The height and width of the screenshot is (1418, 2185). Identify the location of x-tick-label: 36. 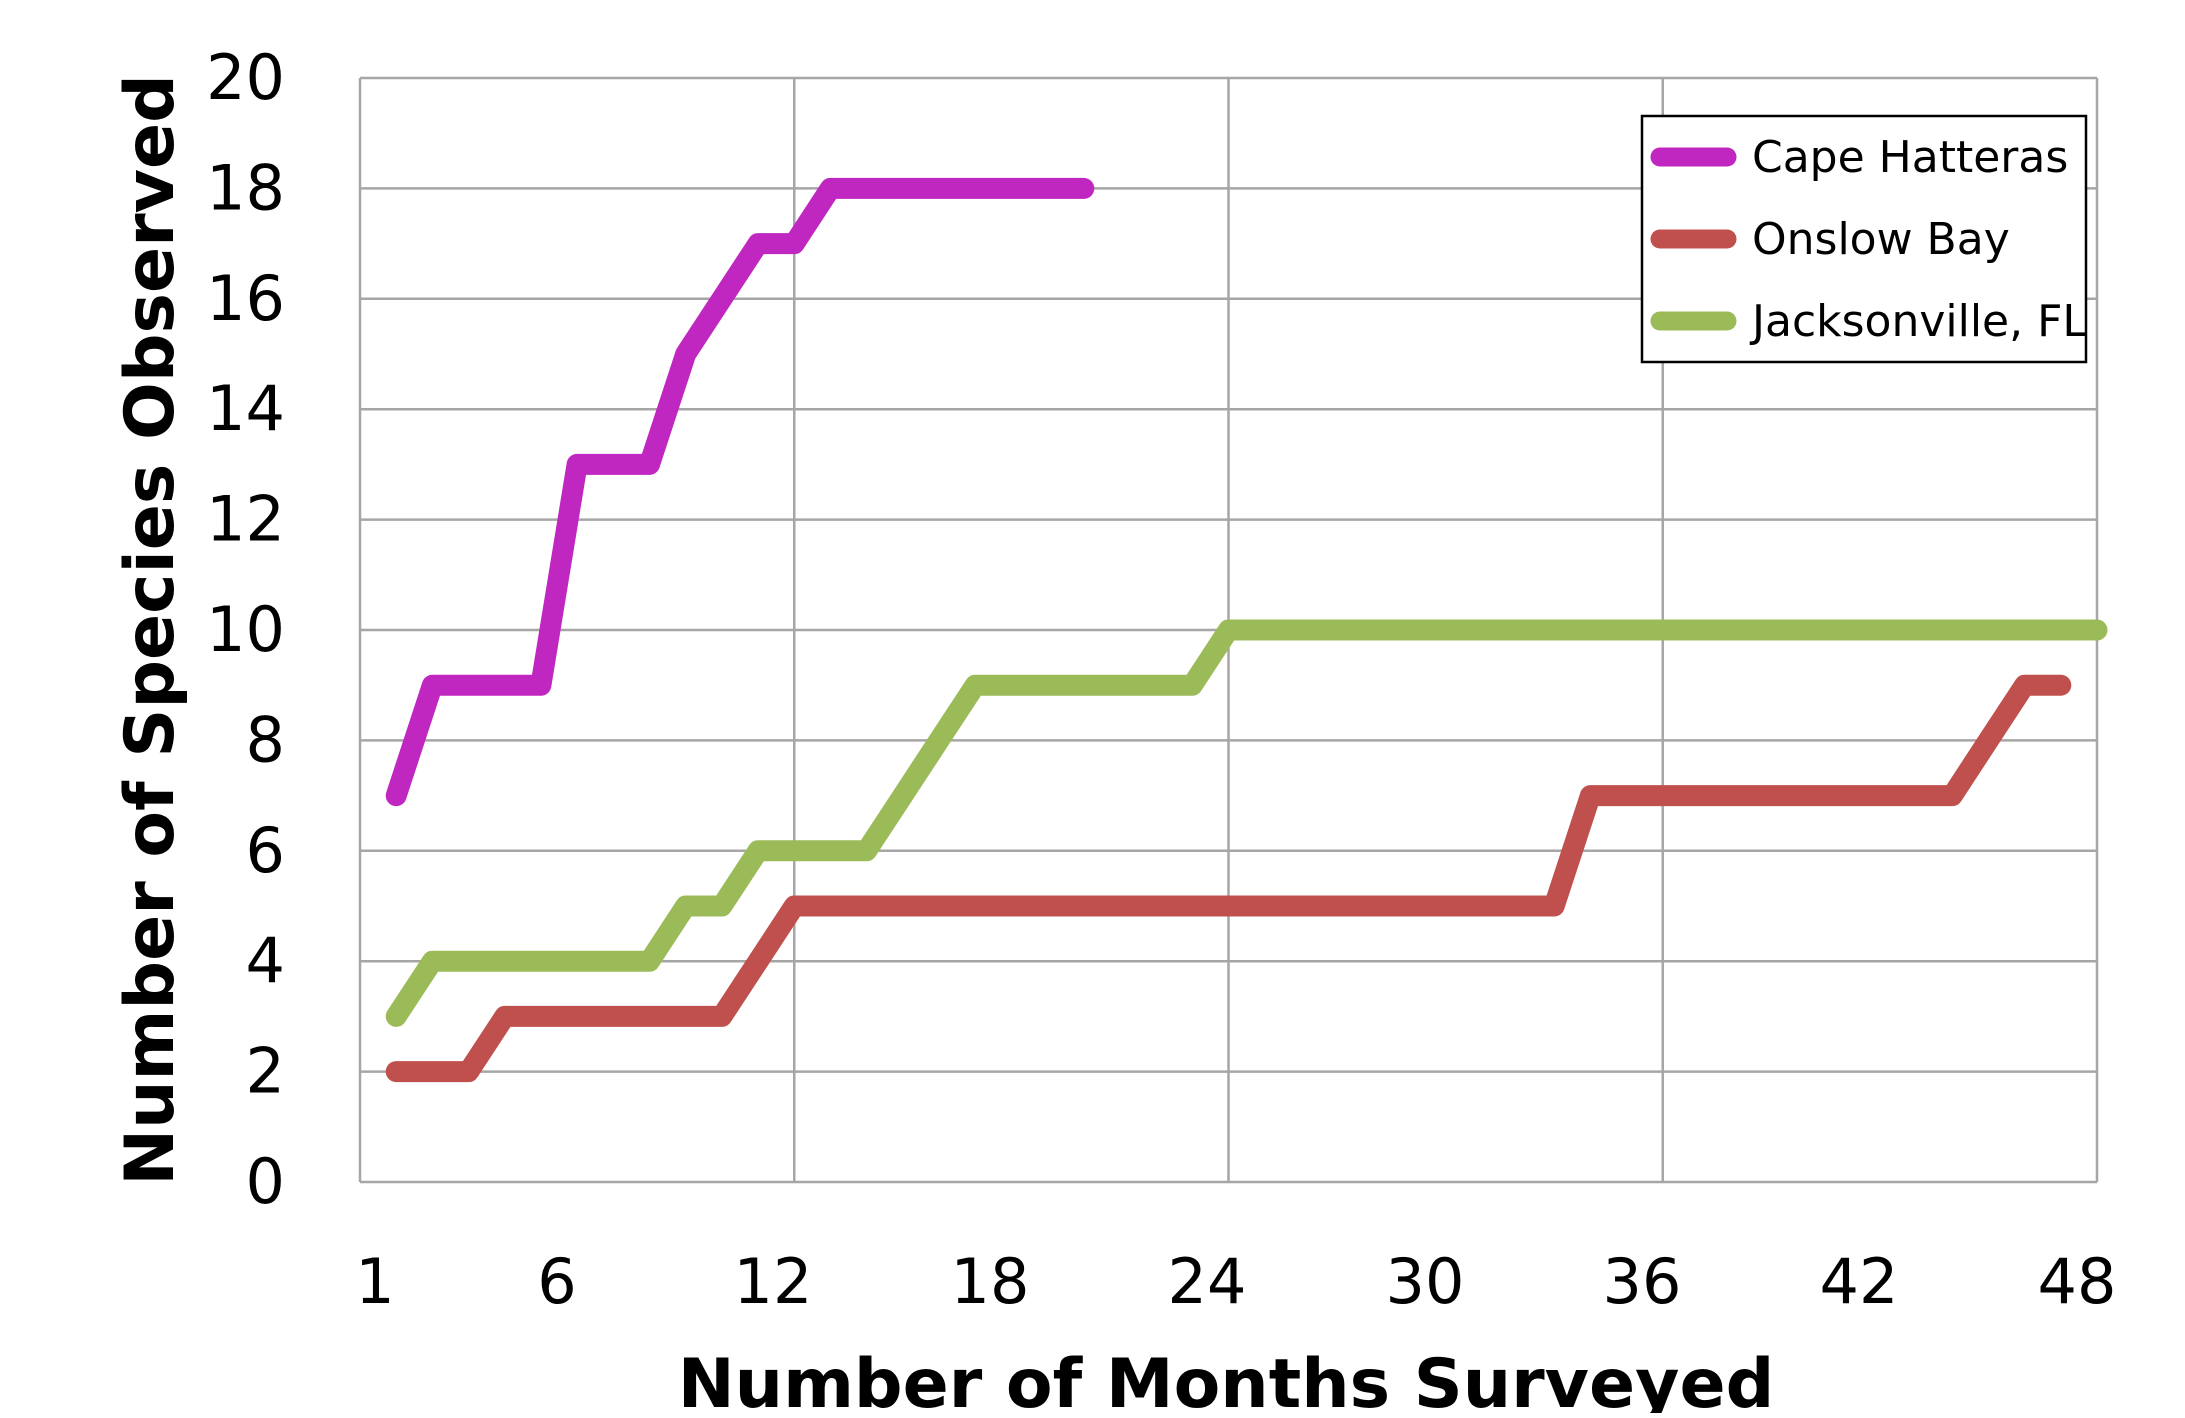
(1642, 1281).